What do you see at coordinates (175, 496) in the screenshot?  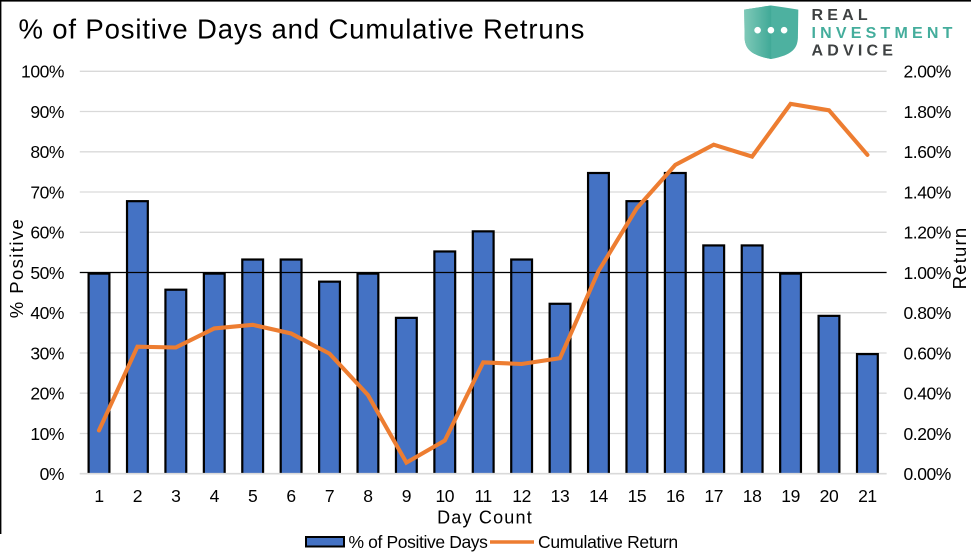 I see `svg-text: 3` at bounding box center [175, 496].